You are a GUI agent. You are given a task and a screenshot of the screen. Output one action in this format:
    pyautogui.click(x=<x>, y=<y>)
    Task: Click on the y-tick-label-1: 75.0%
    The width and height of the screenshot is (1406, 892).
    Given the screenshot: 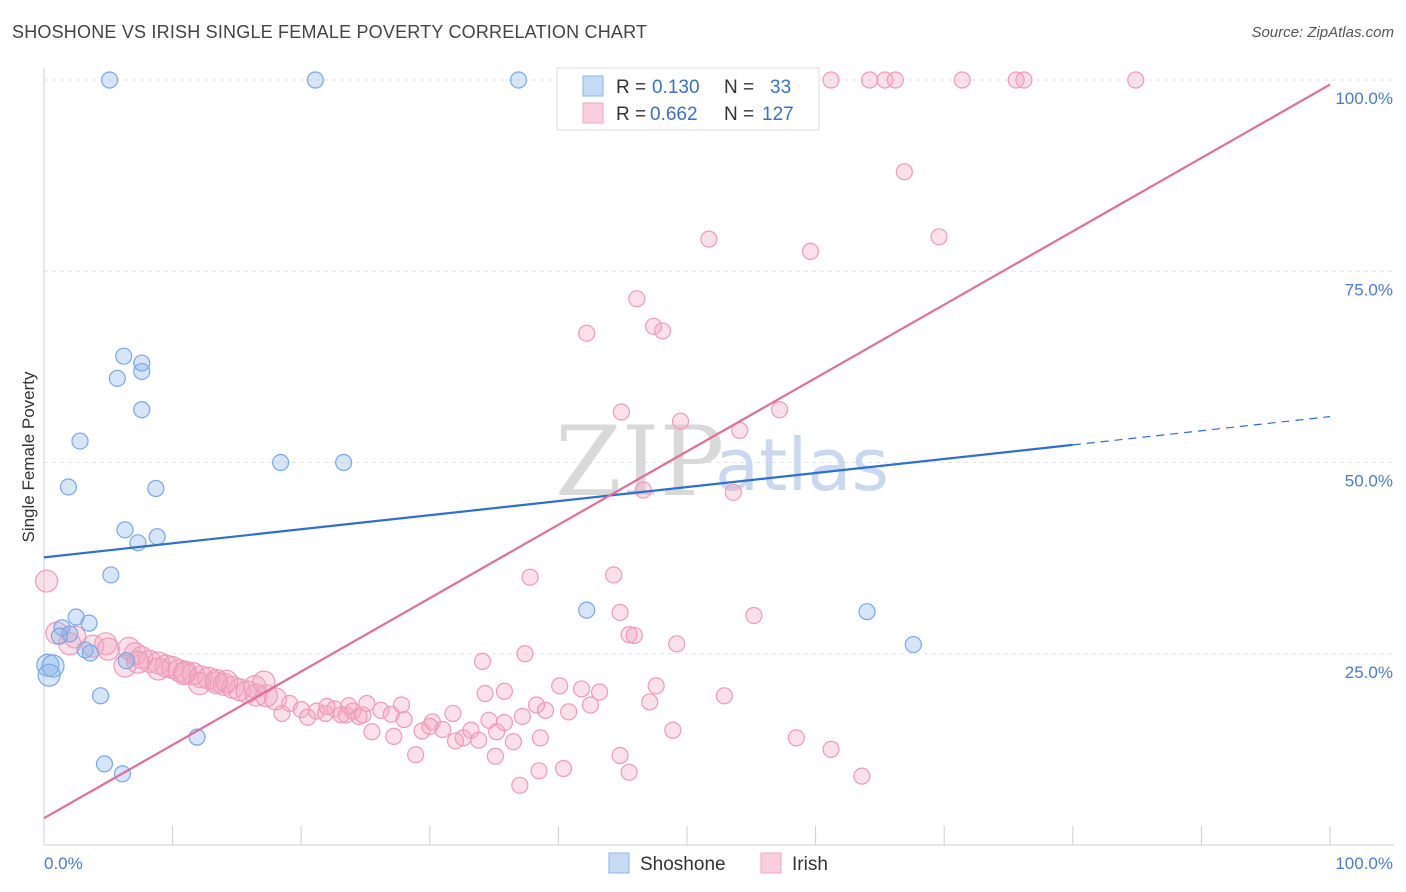 What is the action you would take?
    pyautogui.click(x=1369, y=289)
    